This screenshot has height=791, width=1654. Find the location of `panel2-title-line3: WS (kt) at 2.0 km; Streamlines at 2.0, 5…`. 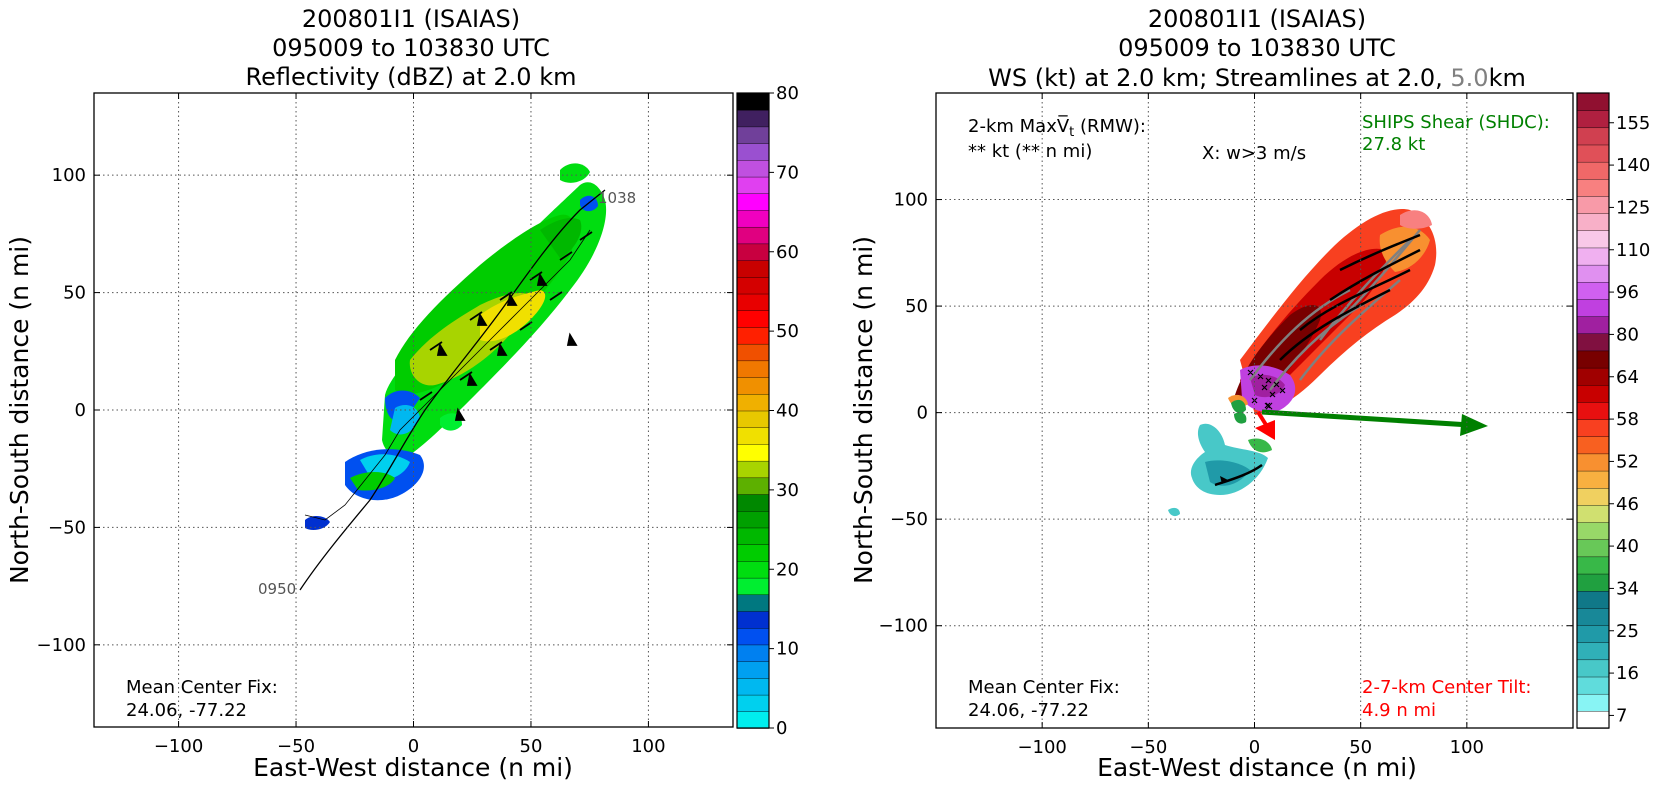

panel2-title-line3: WS (kt) at 2.0 km; Streamlines at 2.0, 5… is located at coordinates (1257, 78).